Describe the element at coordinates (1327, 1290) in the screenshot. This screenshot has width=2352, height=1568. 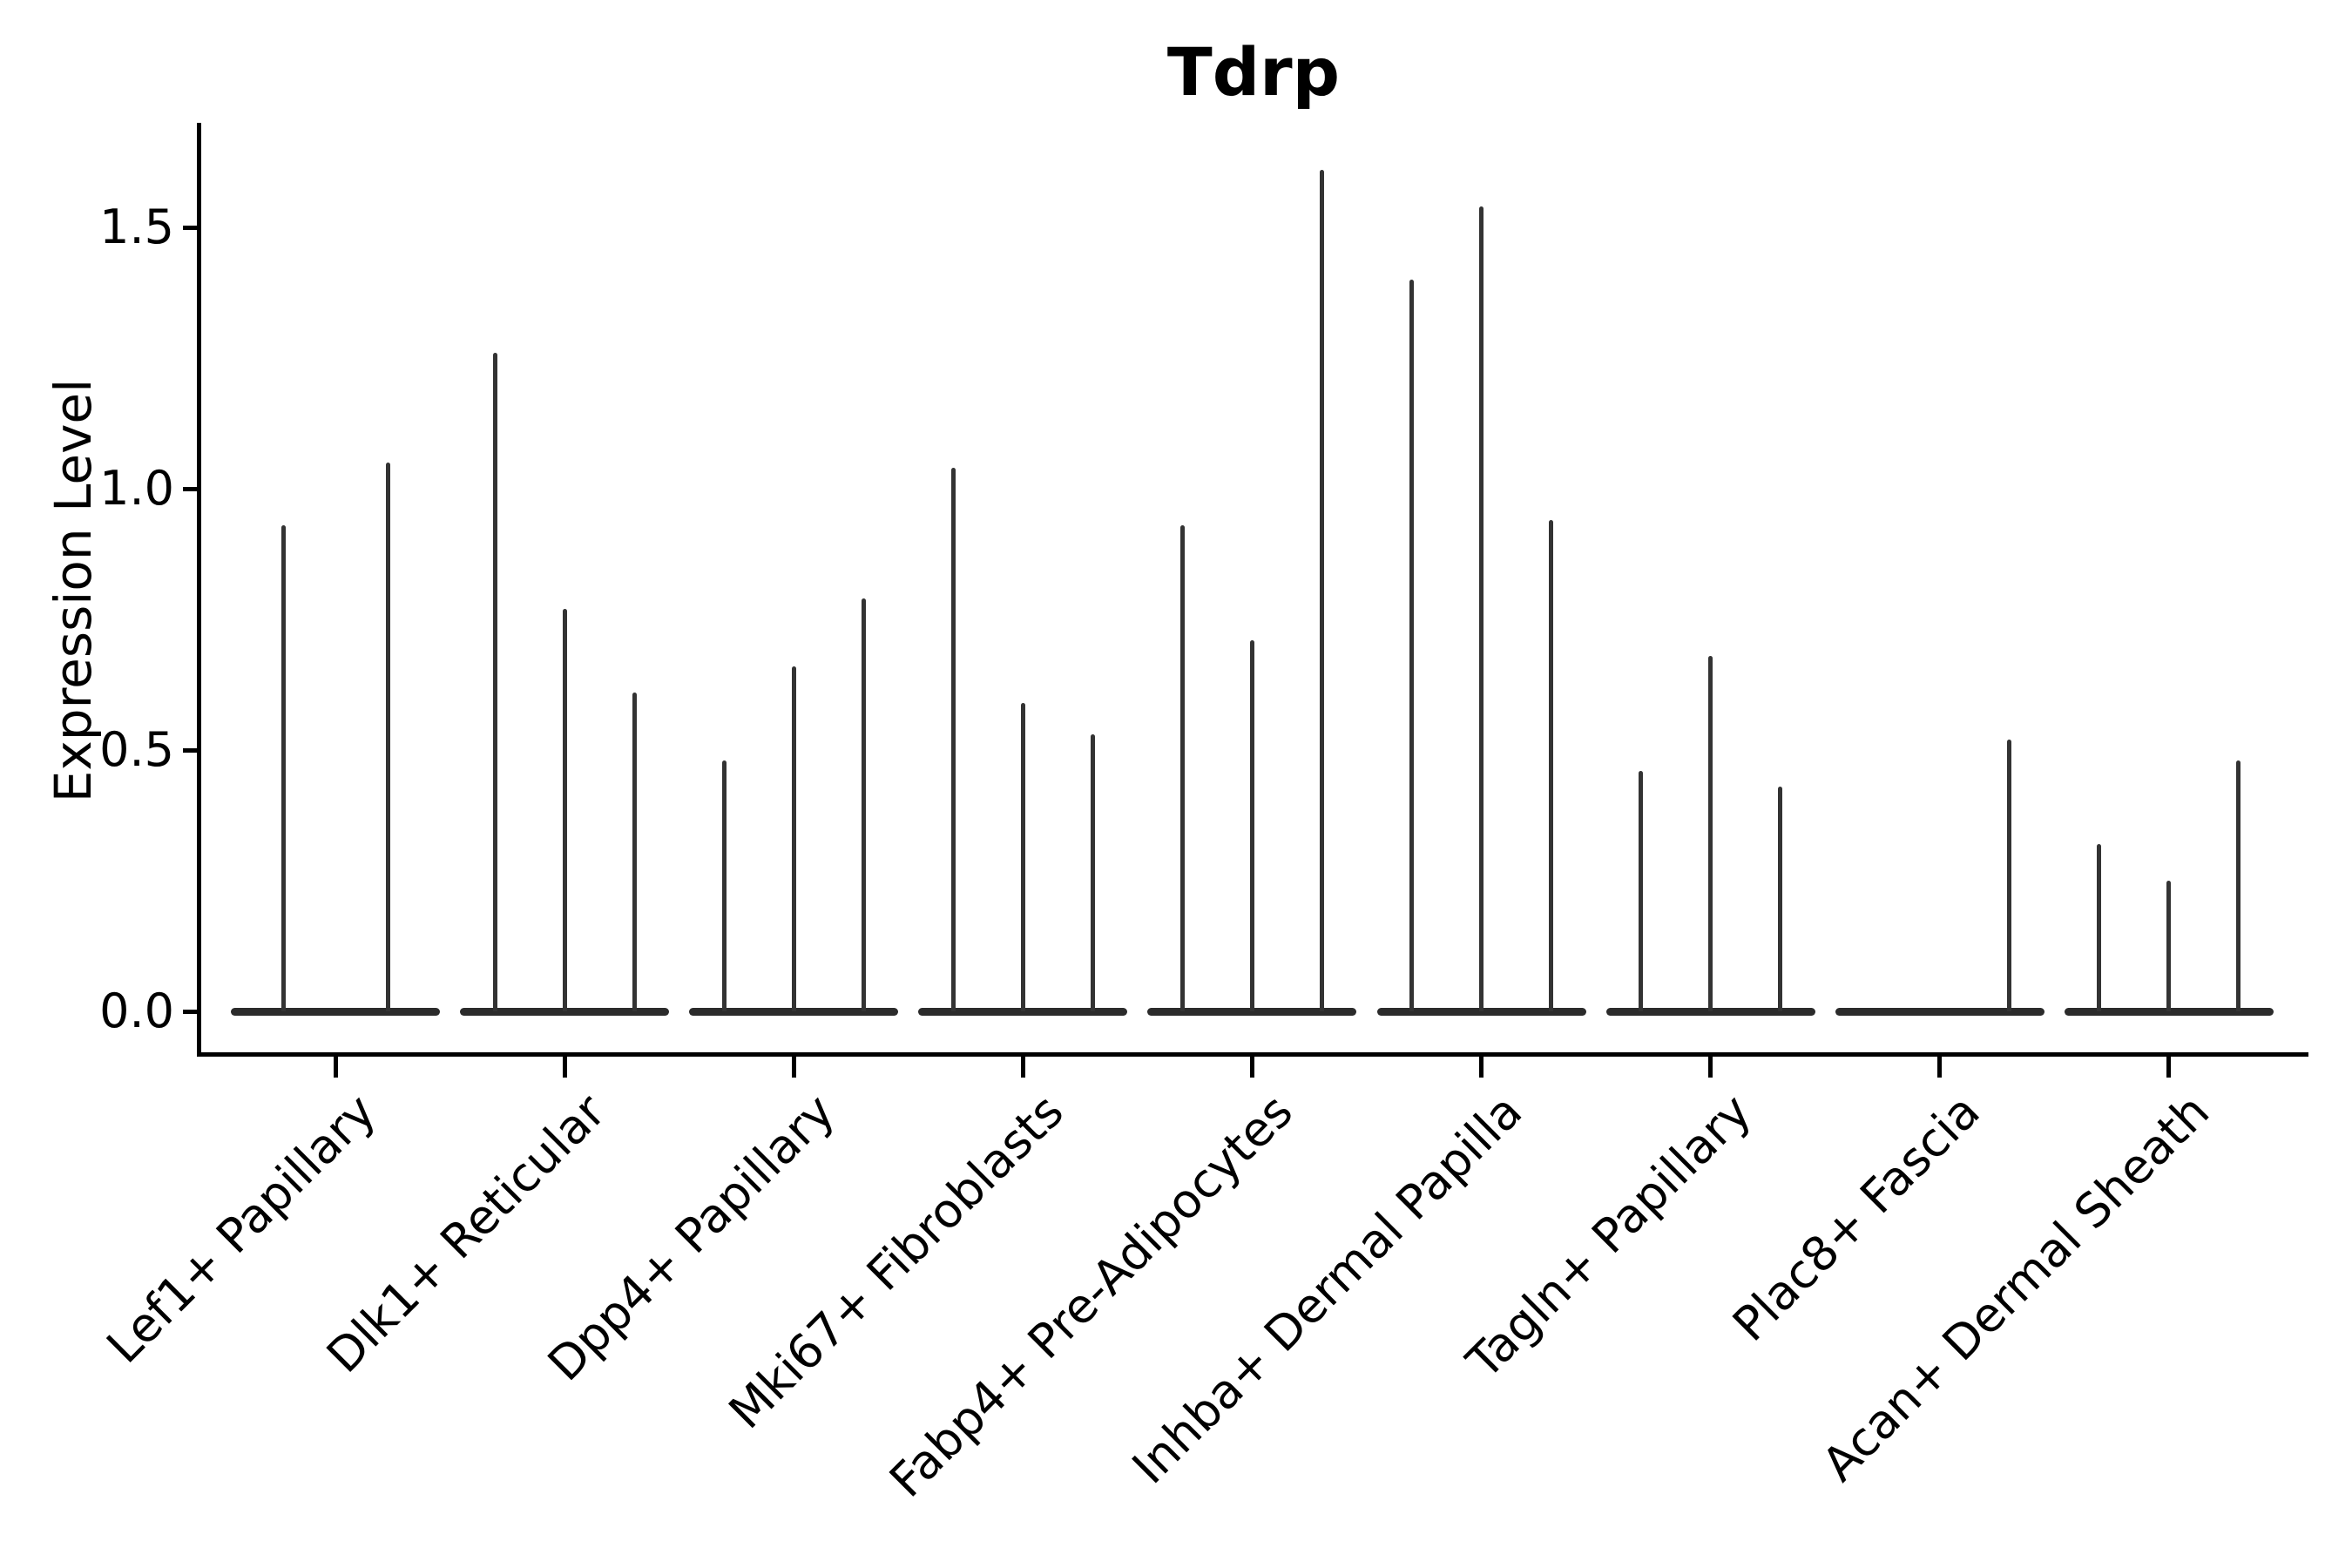
I see `x-category-label-text: Inhba+ Dermal Papilla` at that location.